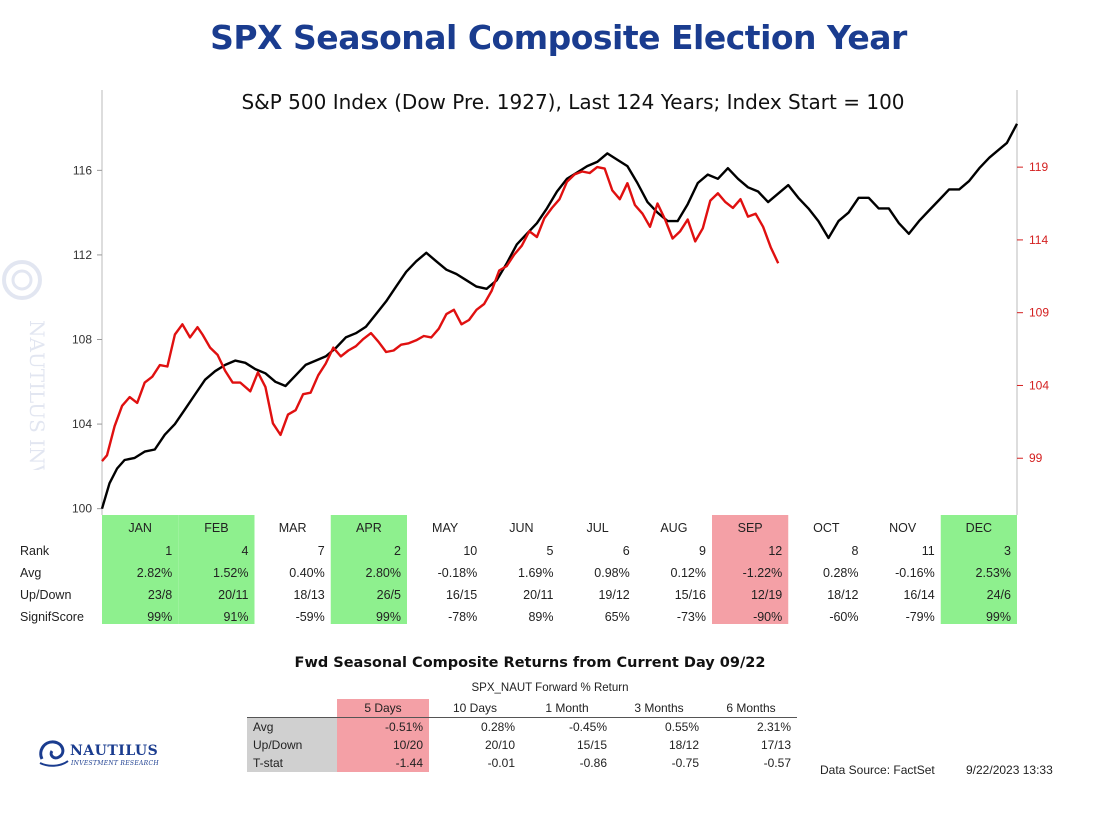  Describe the element at coordinates (999, 595) in the screenshot. I see `stats-cell: 24/6` at that location.